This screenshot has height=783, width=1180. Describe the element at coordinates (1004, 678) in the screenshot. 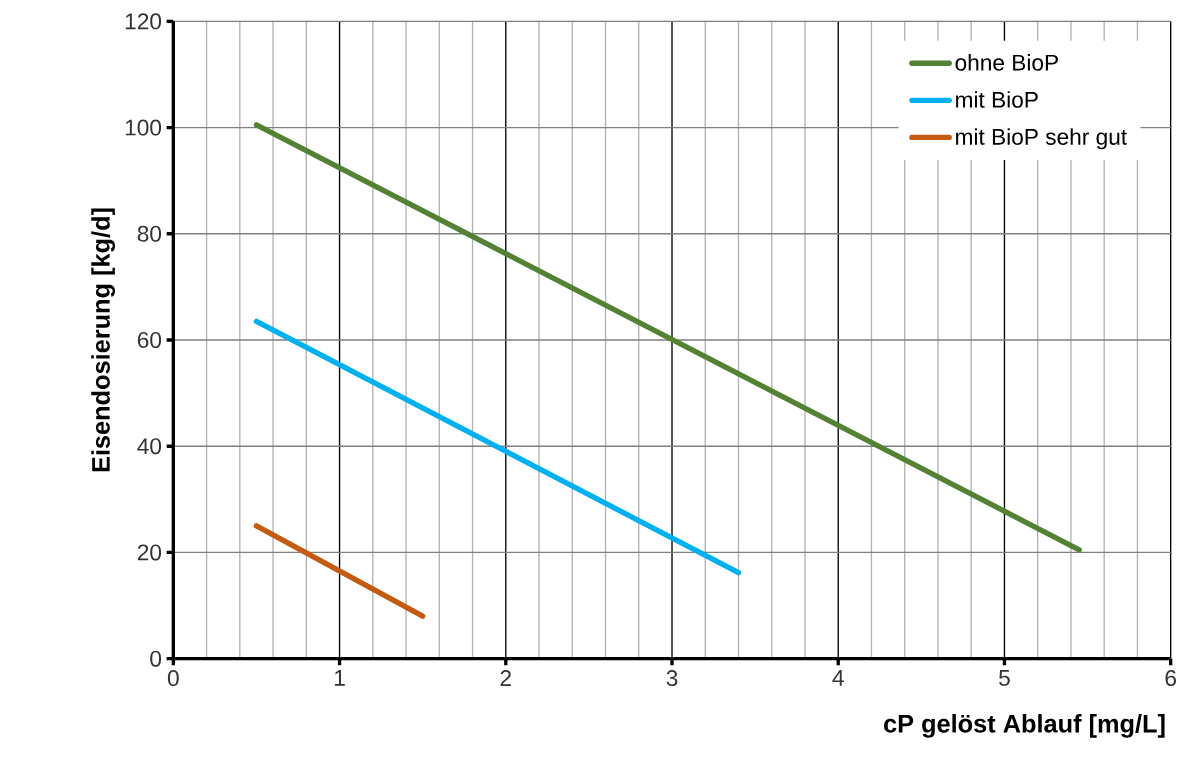

I see `x-tick-label: 5` at that location.